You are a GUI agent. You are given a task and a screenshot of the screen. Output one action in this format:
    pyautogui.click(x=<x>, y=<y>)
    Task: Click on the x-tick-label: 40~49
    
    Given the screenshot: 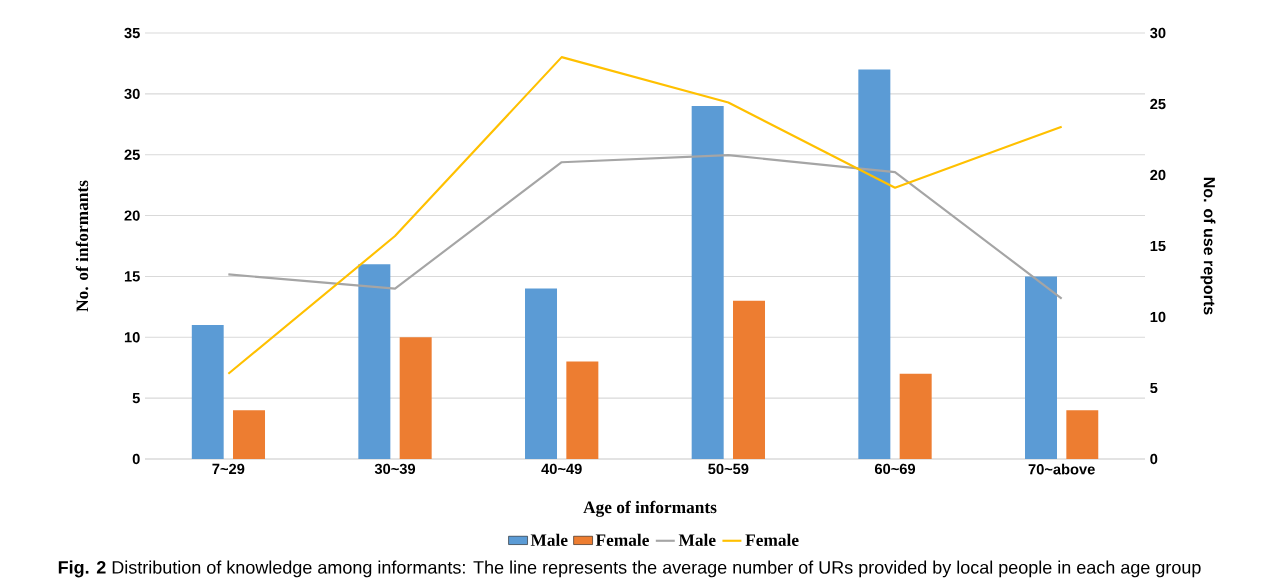 What is the action you would take?
    pyautogui.click(x=561, y=469)
    